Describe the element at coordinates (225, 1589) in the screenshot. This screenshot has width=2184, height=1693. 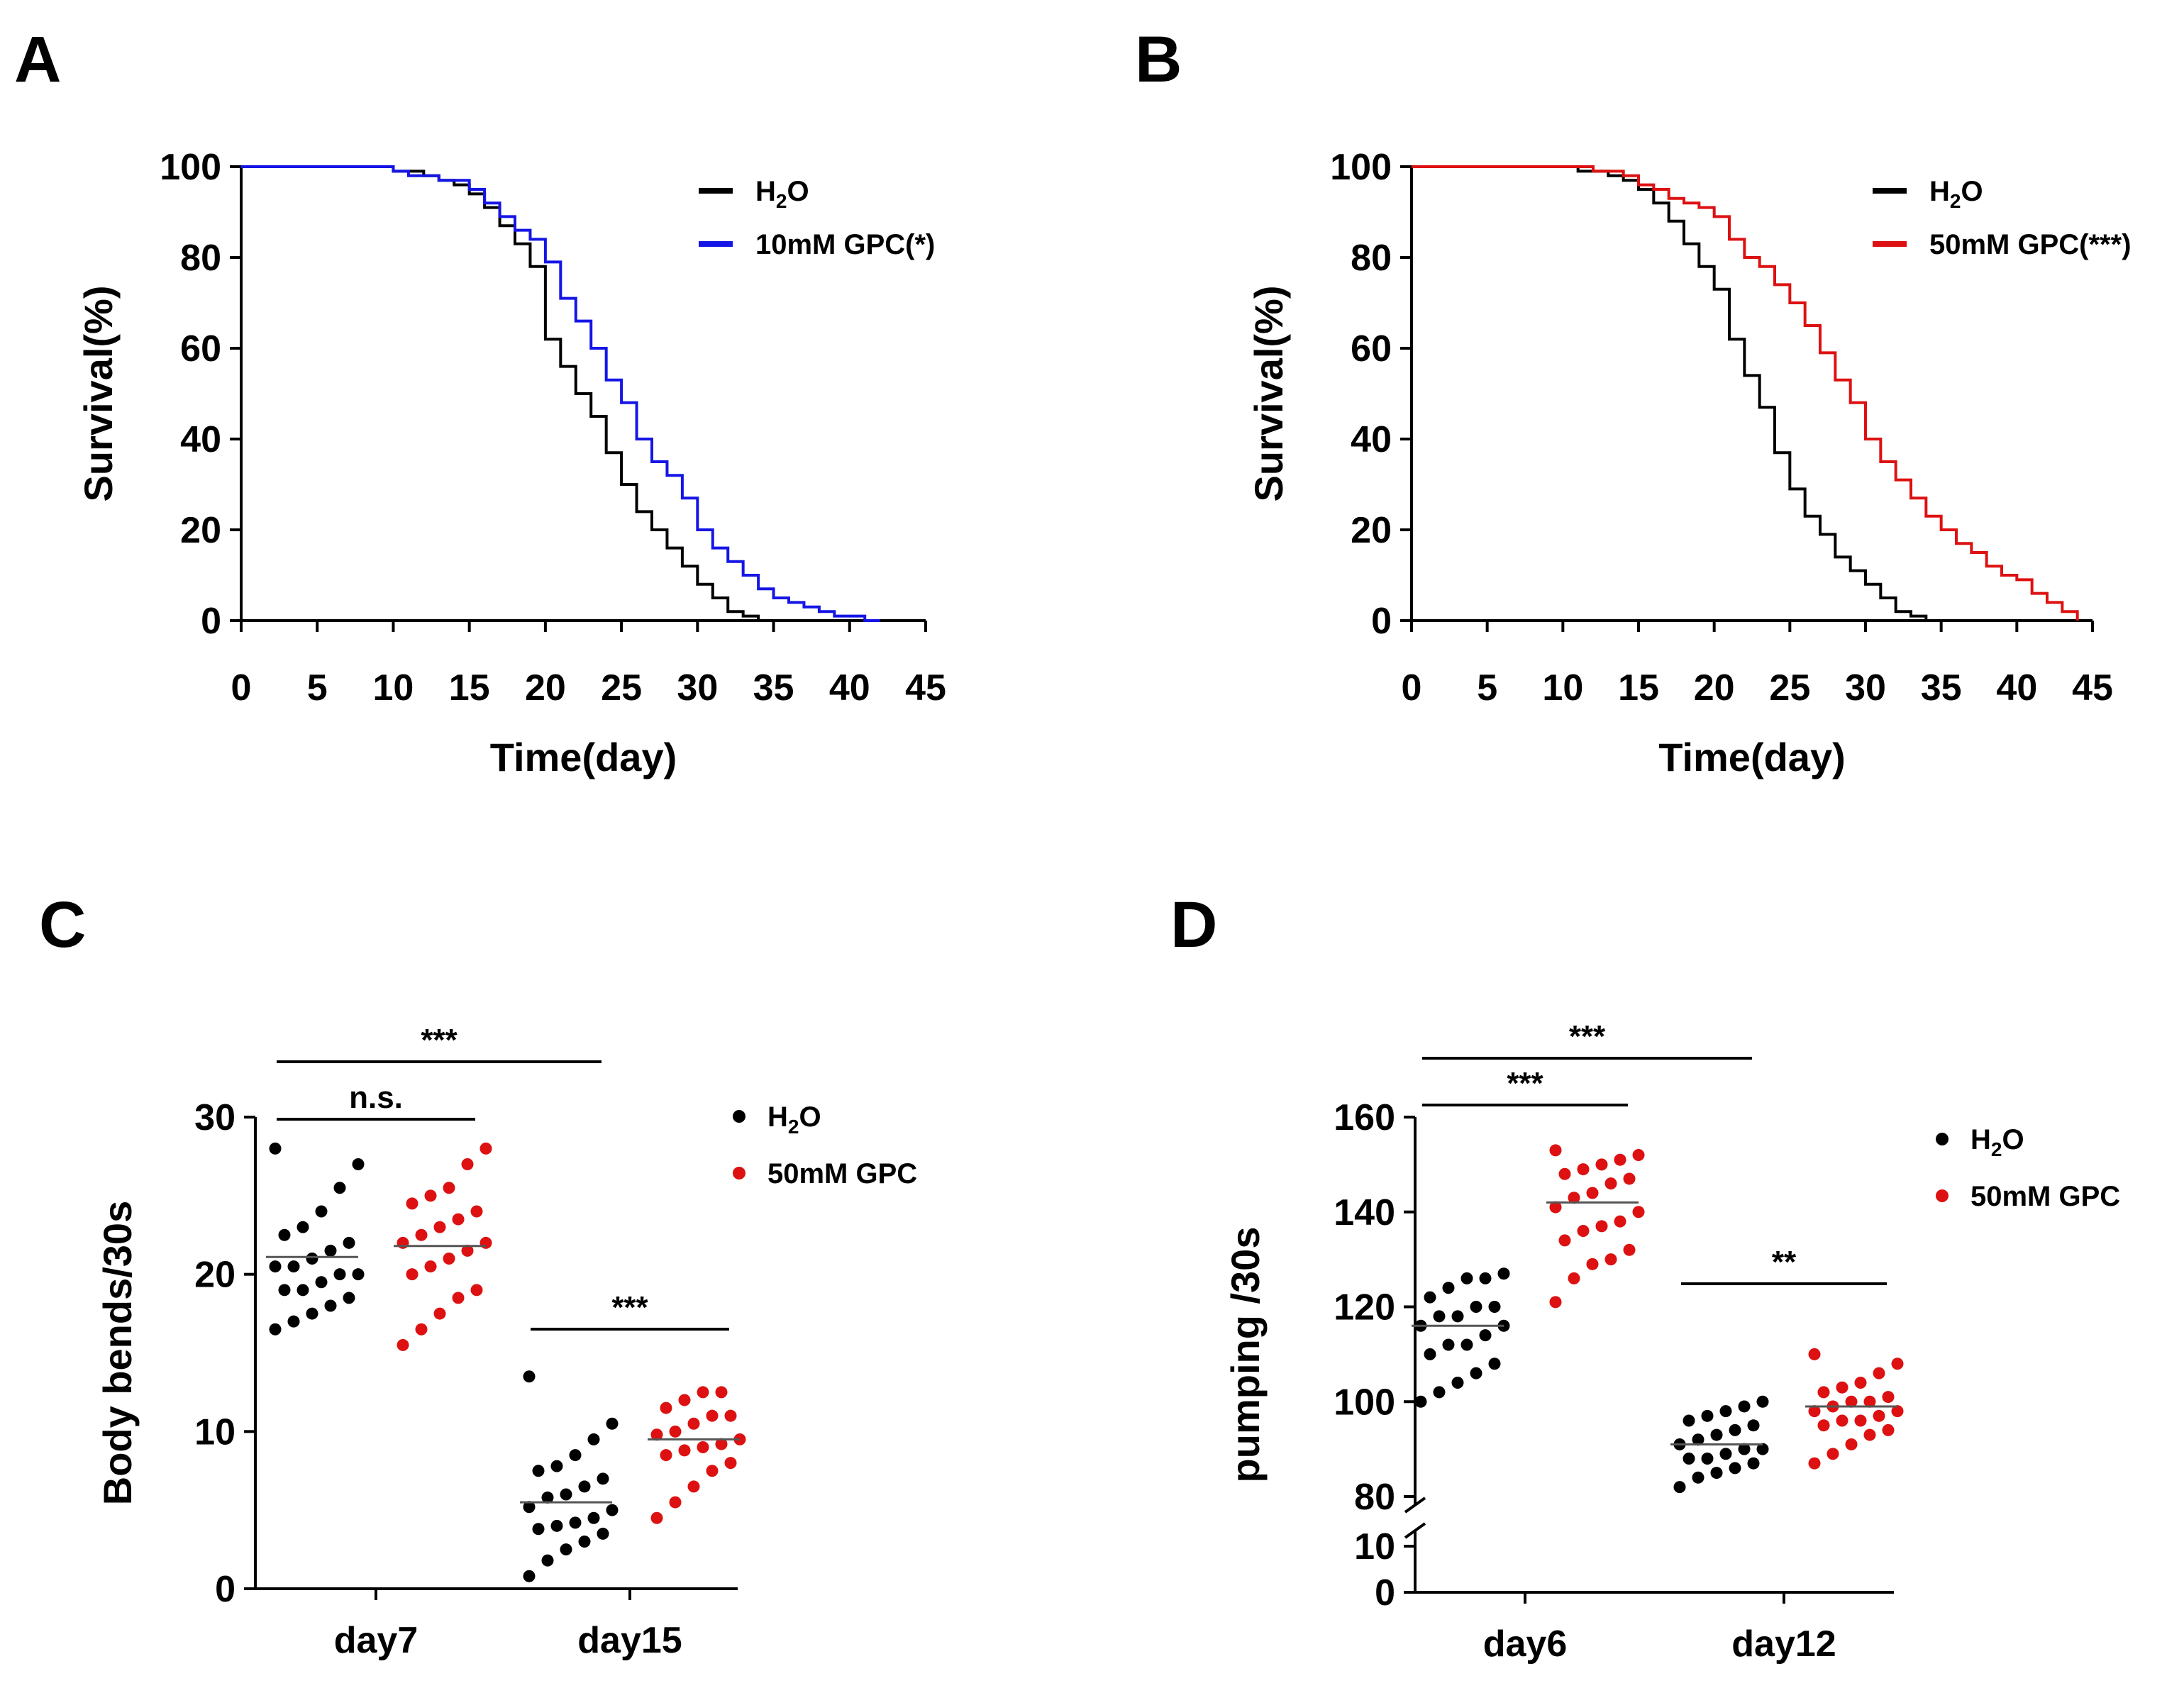
I see `chart-c-y-tick-label: 0` at that location.